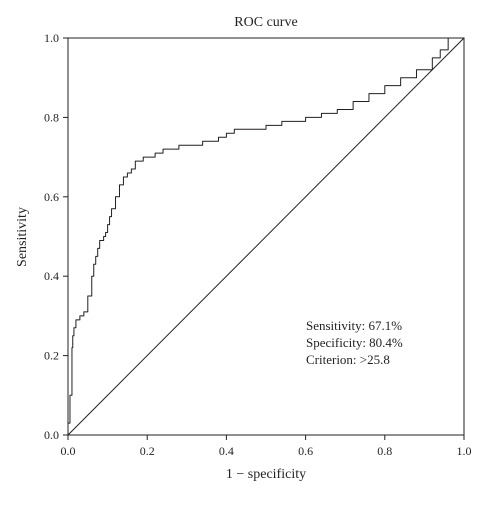 The height and width of the screenshot is (505, 492). Describe the element at coordinates (354, 325) in the screenshot. I see `annotation-line: Sensitivity: 67.1%` at that location.